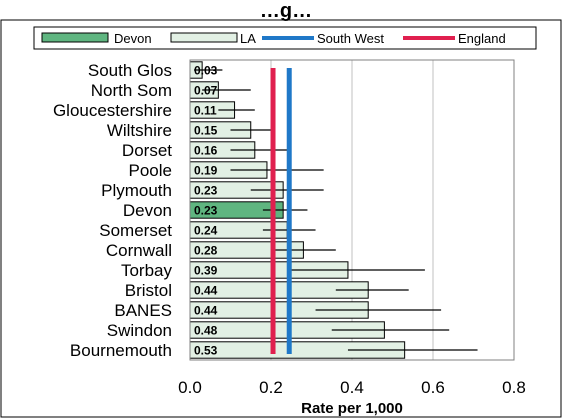 The height and width of the screenshot is (418, 562). Describe the element at coordinates (248, 38) in the screenshot. I see `legend-label: LA` at that location.